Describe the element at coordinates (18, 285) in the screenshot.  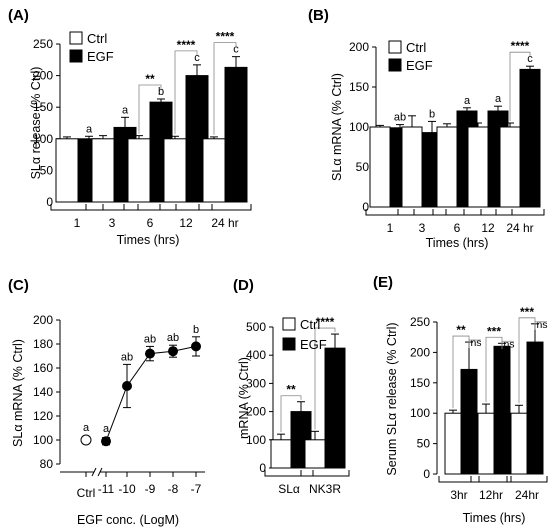
I see `panel-label: (C)` at that location.